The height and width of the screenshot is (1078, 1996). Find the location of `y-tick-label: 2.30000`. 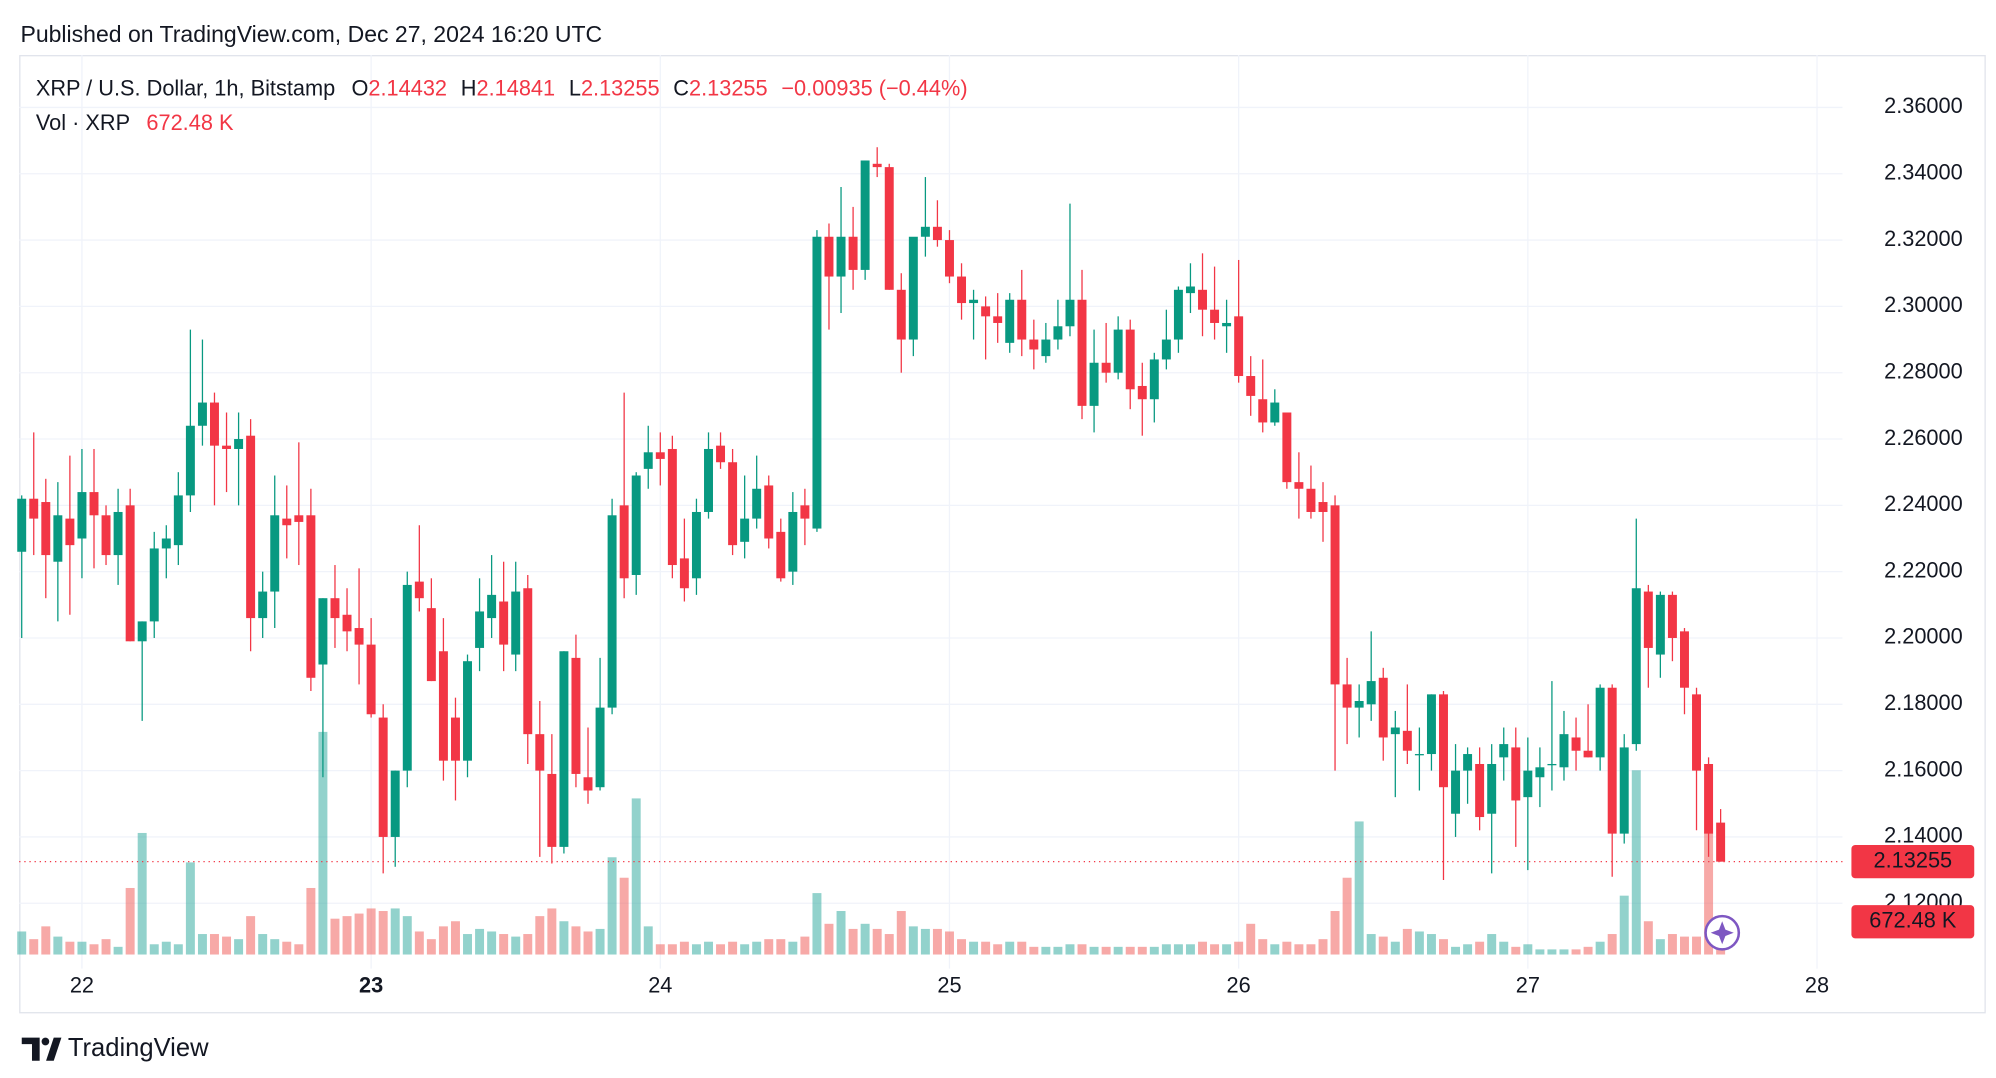

y-tick-label: 2.30000 is located at coordinates (1923, 304).